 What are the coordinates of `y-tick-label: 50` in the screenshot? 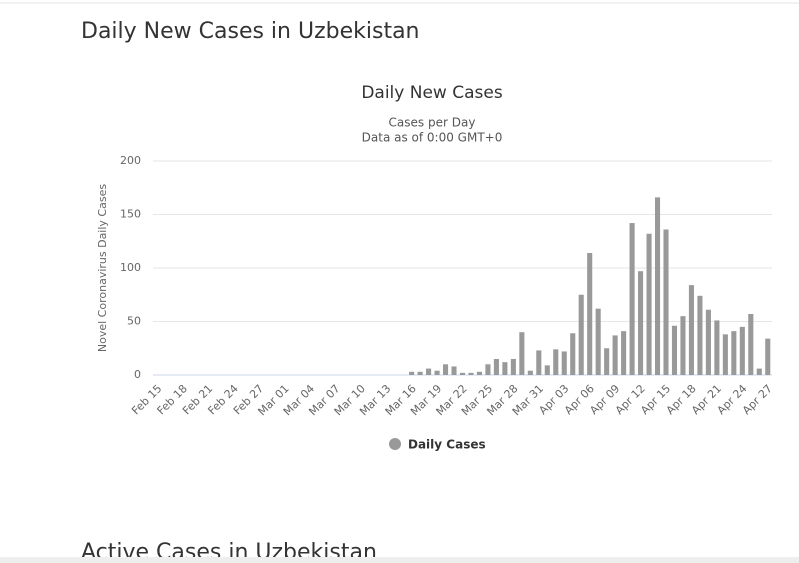 It's located at (134, 321).